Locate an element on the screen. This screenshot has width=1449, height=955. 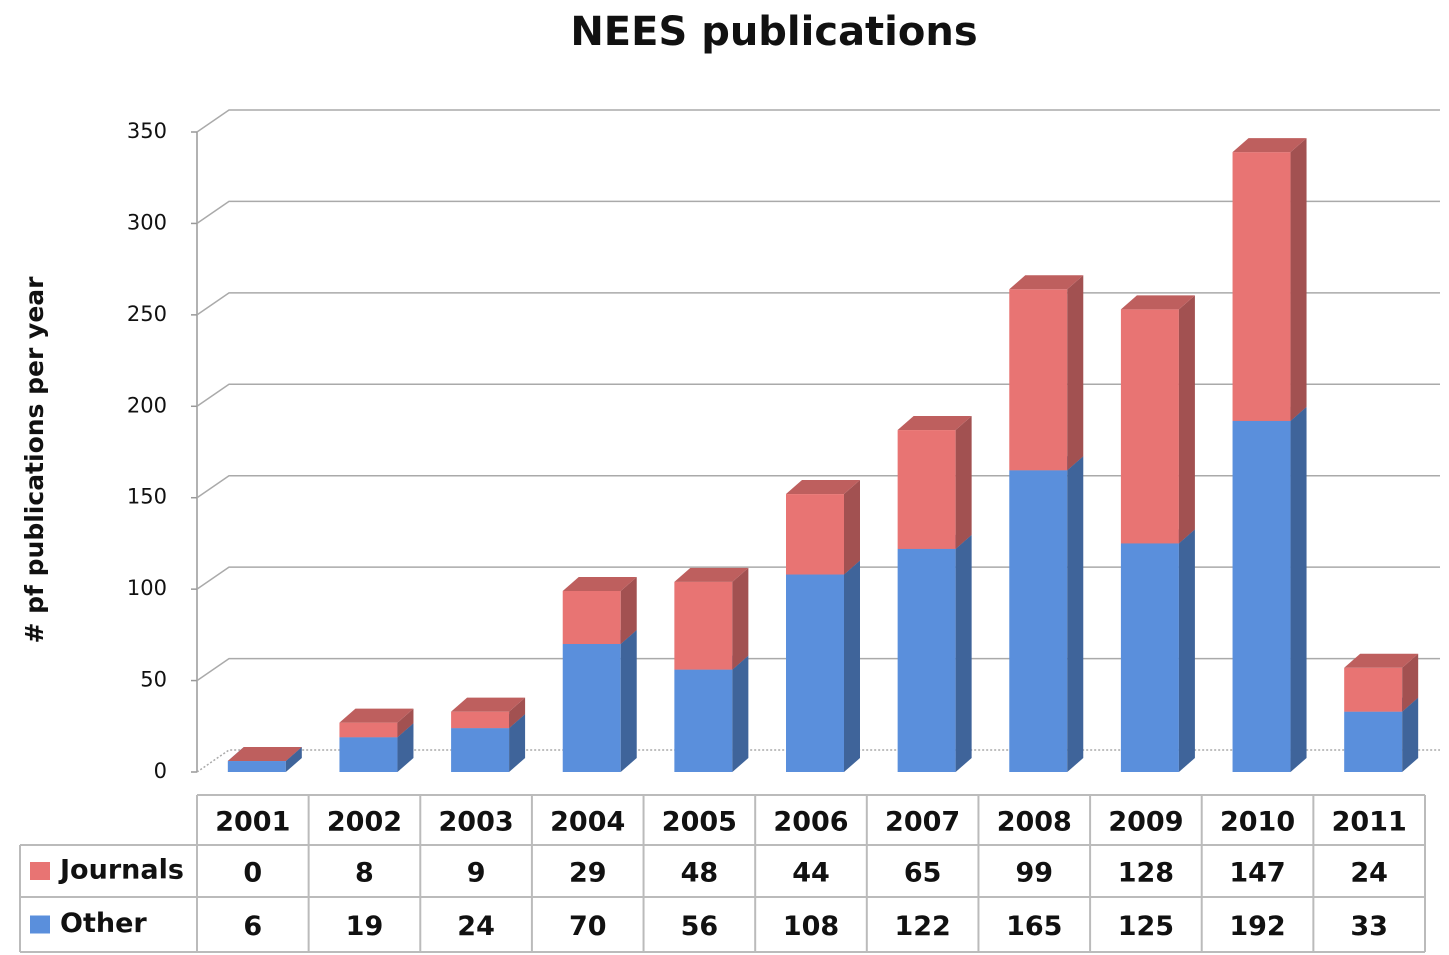
x-tick-label: 2002 is located at coordinates (364, 822).